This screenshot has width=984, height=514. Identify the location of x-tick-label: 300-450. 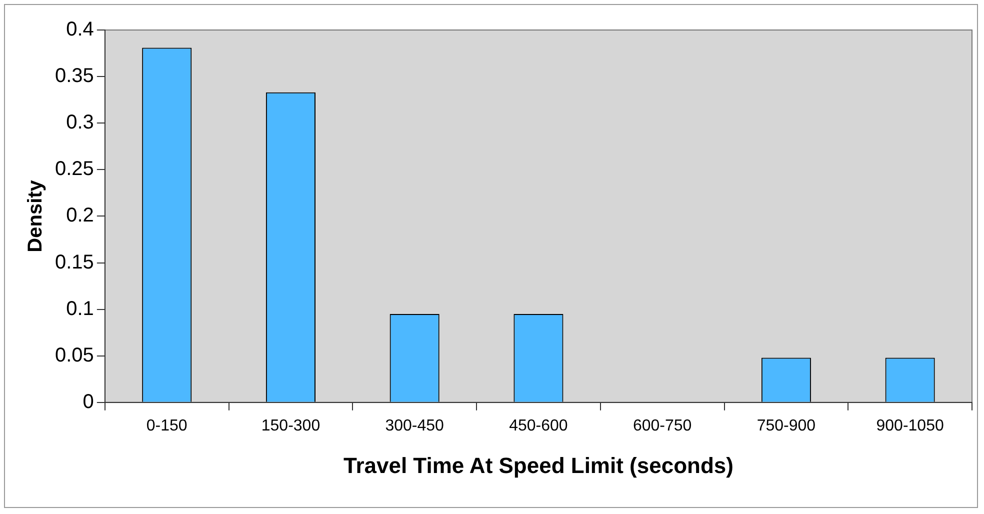
(414, 425).